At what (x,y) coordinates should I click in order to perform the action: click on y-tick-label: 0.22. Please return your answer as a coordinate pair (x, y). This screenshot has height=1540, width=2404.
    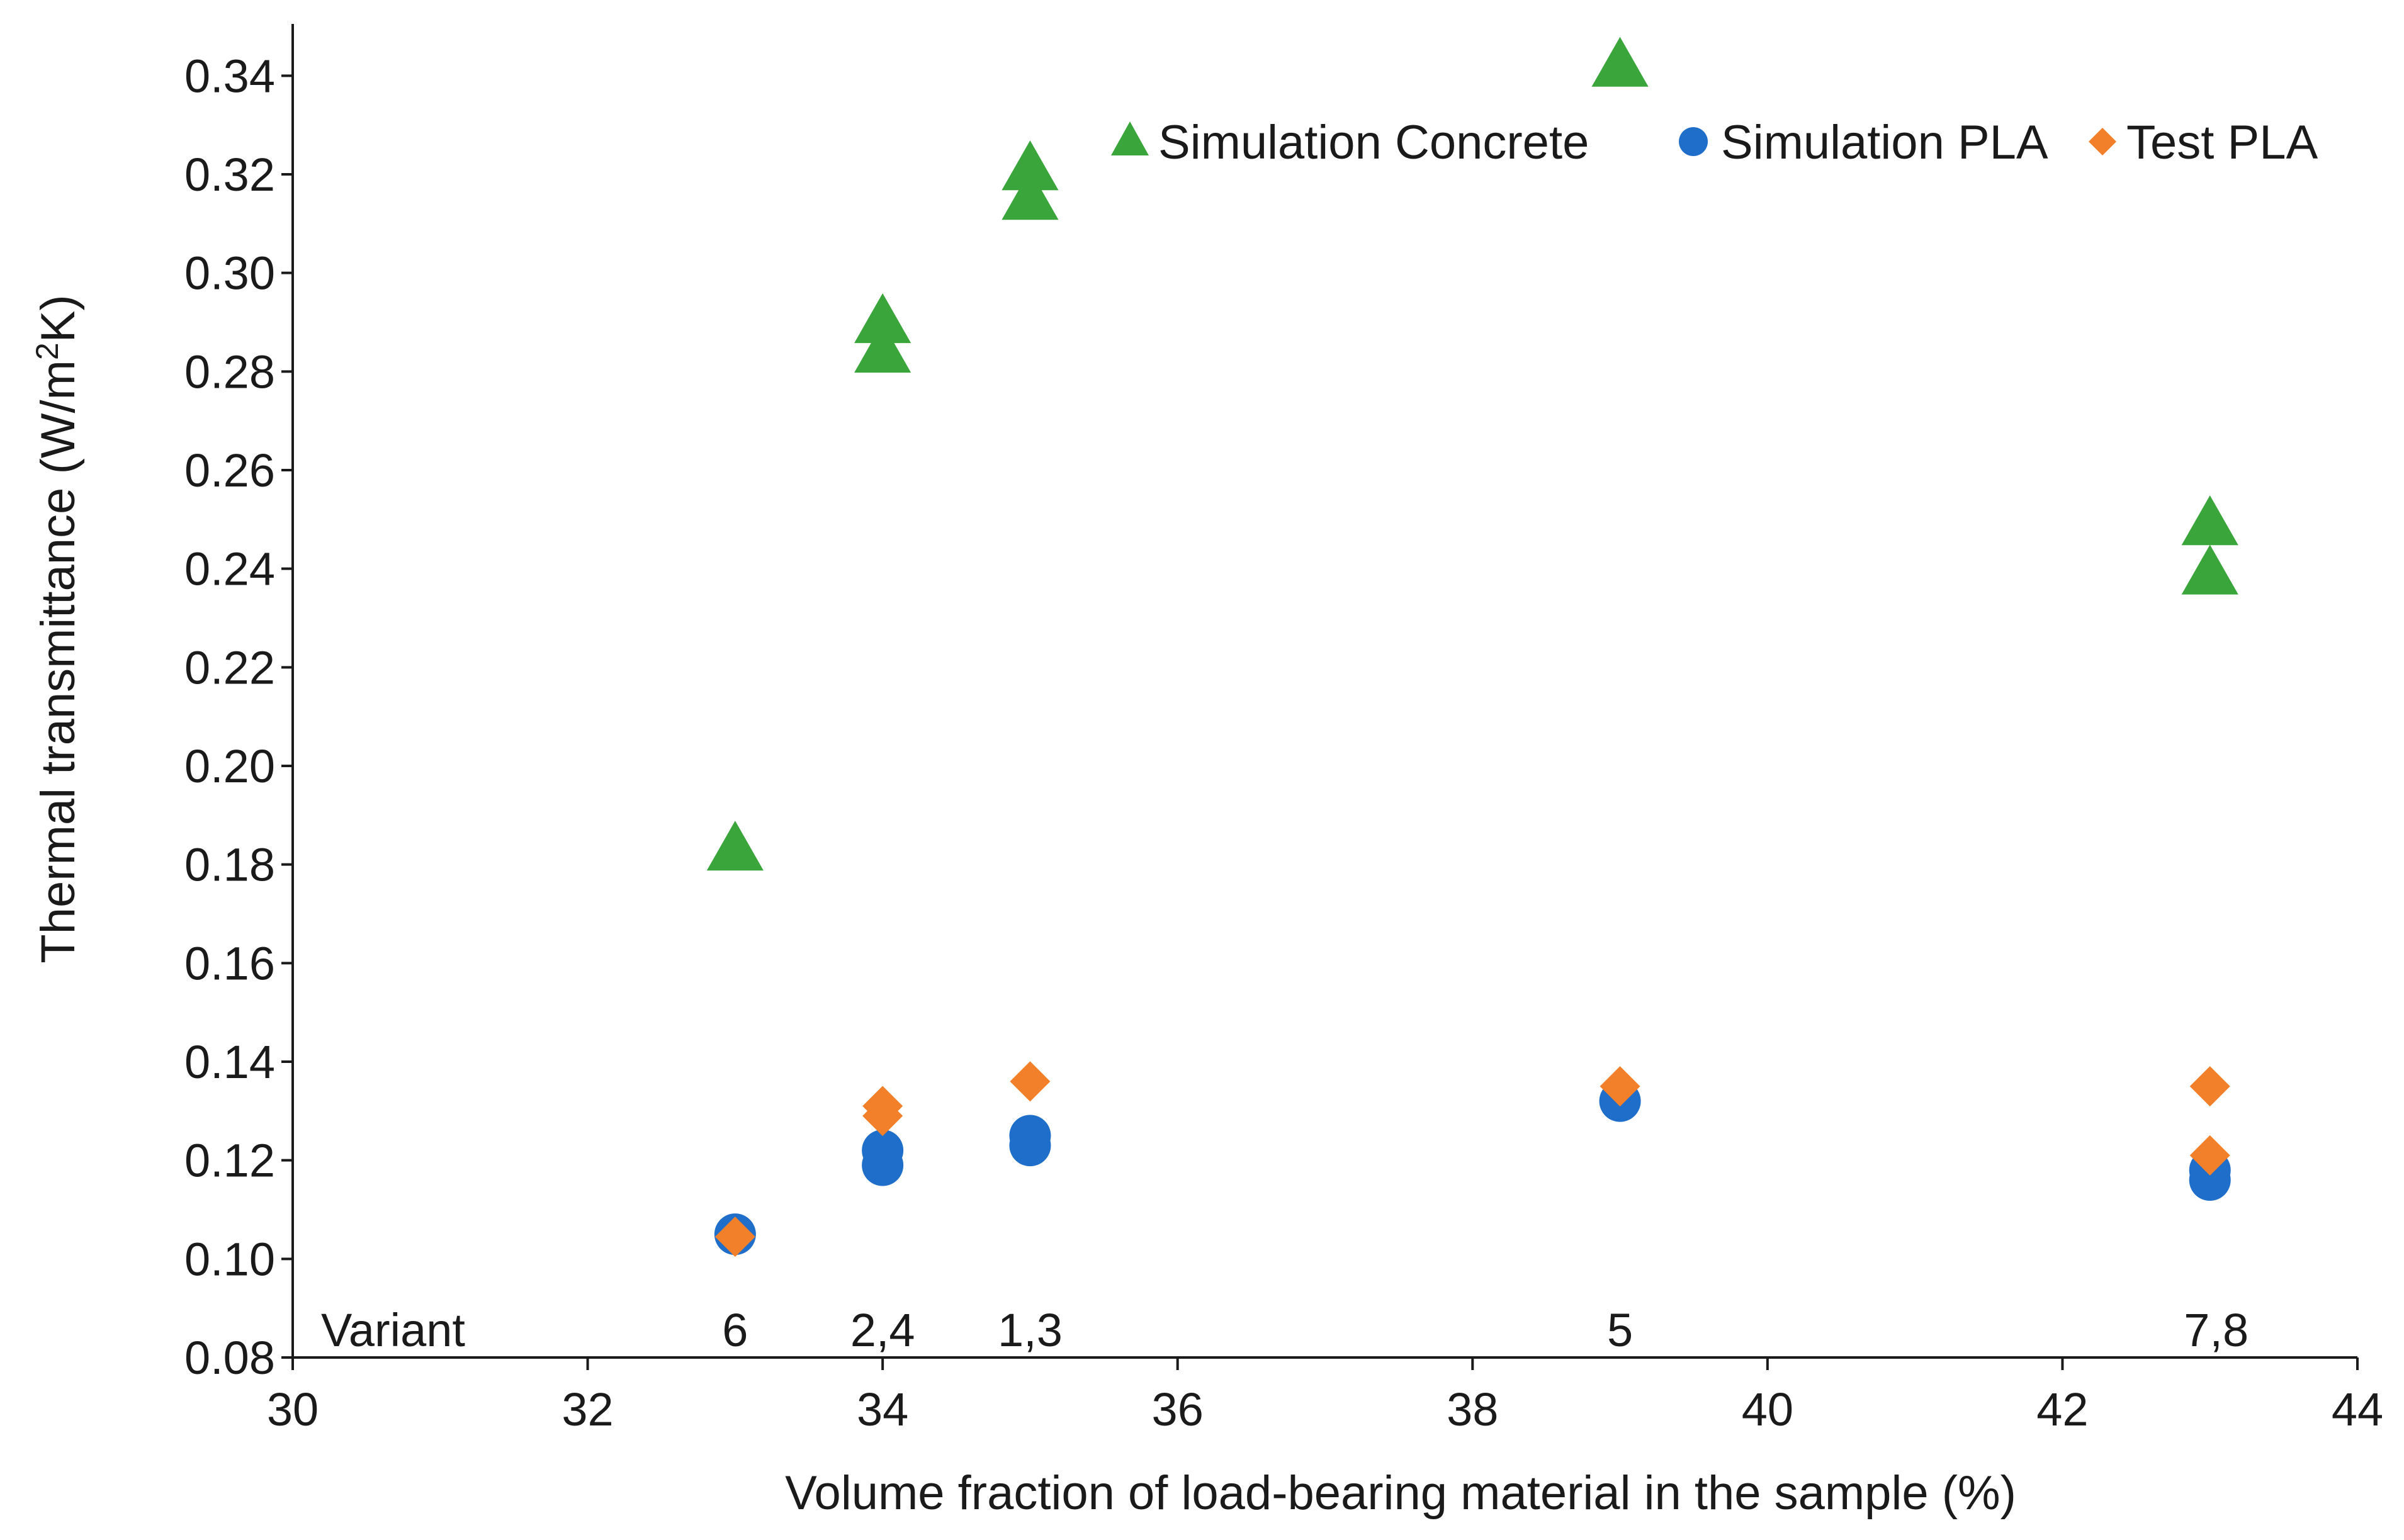
    Looking at the image, I should click on (229, 667).